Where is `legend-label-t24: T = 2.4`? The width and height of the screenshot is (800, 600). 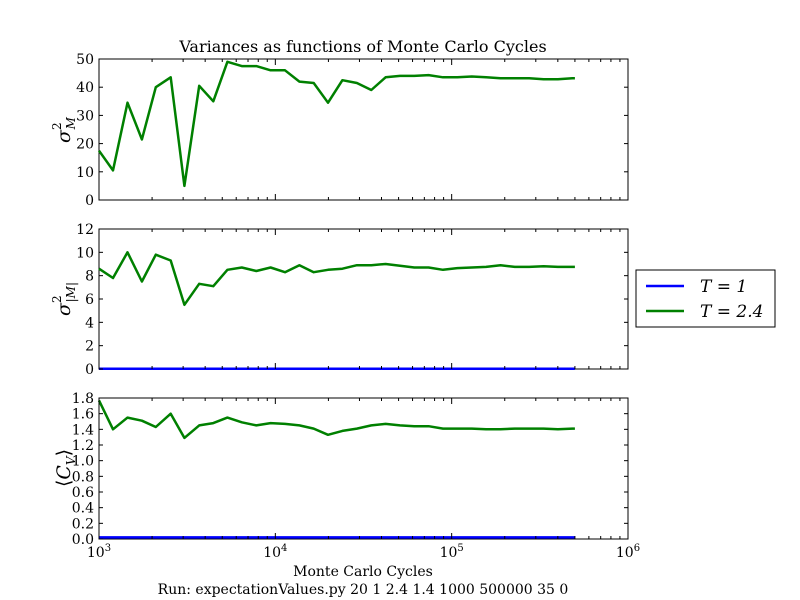 legend-label-t24: T = 2.4 is located at coordinates (731, 312).